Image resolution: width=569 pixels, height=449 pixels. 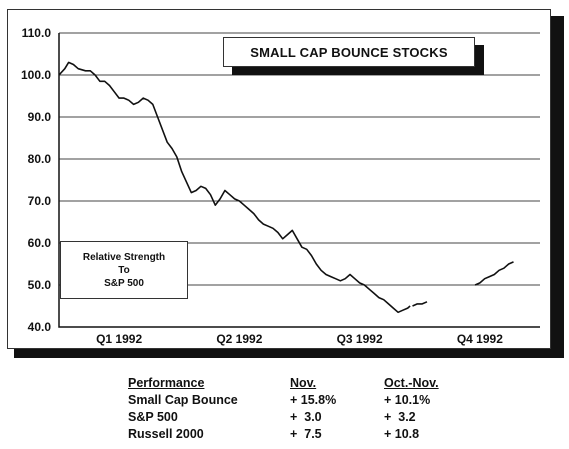 I want to click on legend-line-2: To, so click(x=124, y=270).